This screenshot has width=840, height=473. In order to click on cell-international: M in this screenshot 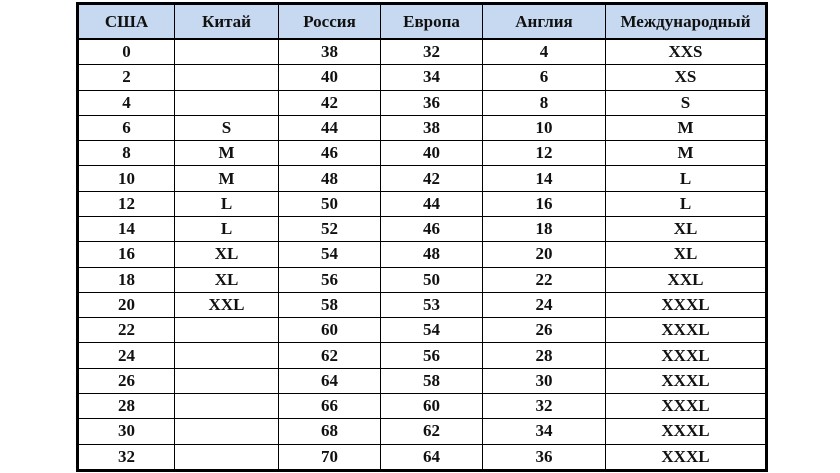, I will do `click(686, 153)`.